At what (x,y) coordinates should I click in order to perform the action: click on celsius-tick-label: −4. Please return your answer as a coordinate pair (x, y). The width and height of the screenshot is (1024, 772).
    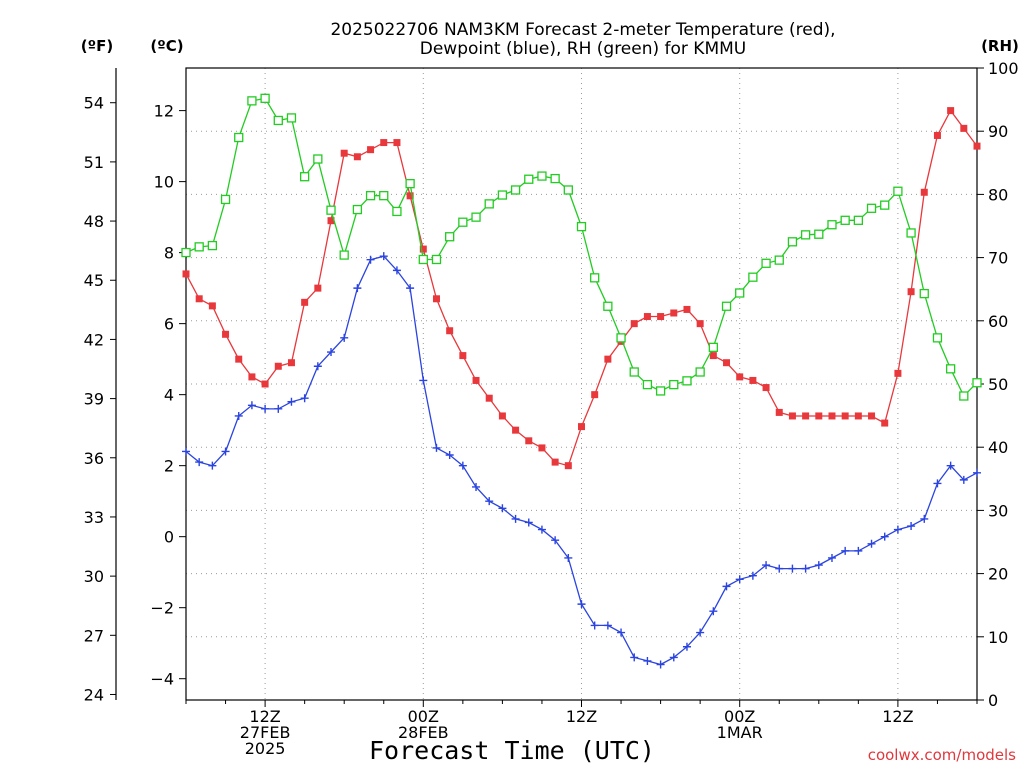
    Looking at the image, I should click on (162, 679).